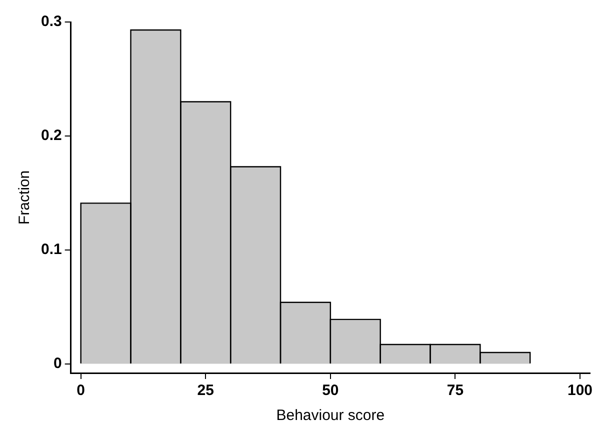 The width and height of the screenshot is (612, 441). What do you see at coordinates (330, 391) in the screenshot?
I see `x-tick-label: 50` at bounding box center [330, 391].